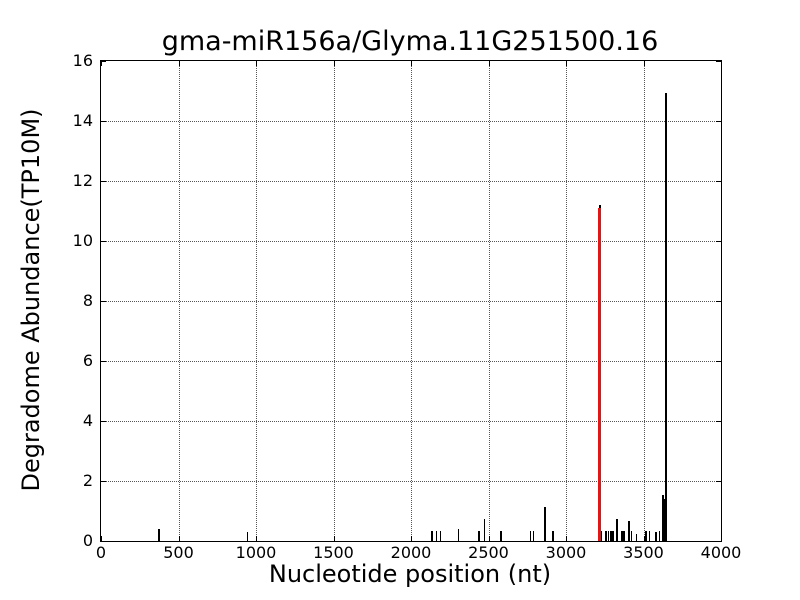  What do you see at coordinates (101, 552) in the screenshot?
I see `x-tick-label: 0` at bounding box center [101, 552].